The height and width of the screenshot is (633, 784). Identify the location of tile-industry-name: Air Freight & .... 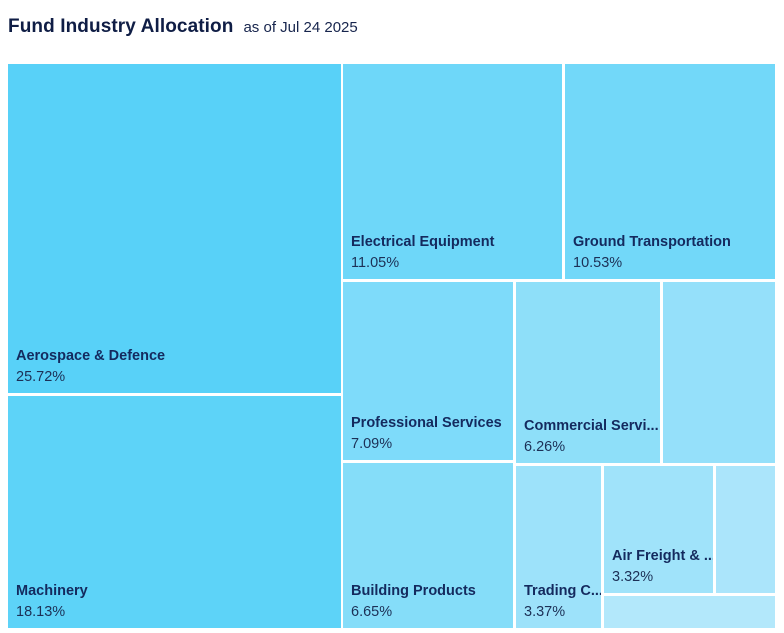
(662, 555).